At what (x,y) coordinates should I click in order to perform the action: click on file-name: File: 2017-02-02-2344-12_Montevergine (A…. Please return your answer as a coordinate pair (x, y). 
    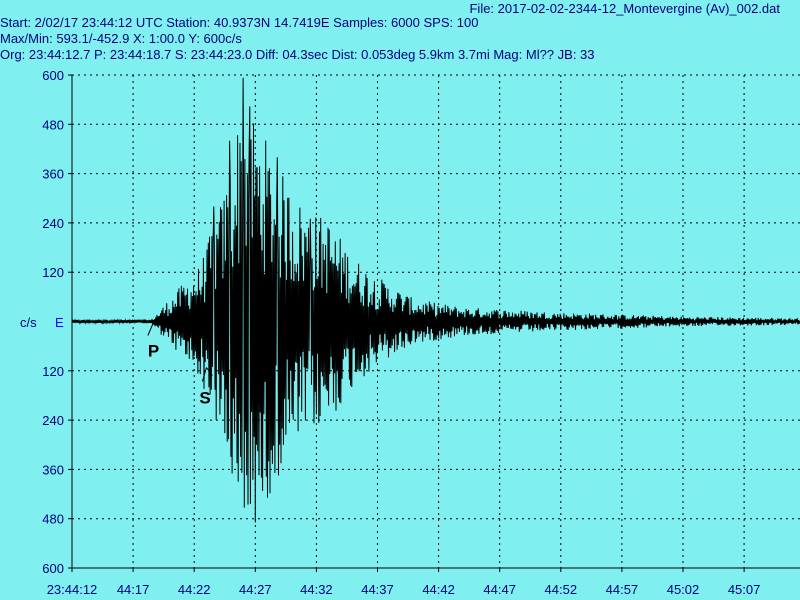
    Looking at the image, I should click on (624, 8).